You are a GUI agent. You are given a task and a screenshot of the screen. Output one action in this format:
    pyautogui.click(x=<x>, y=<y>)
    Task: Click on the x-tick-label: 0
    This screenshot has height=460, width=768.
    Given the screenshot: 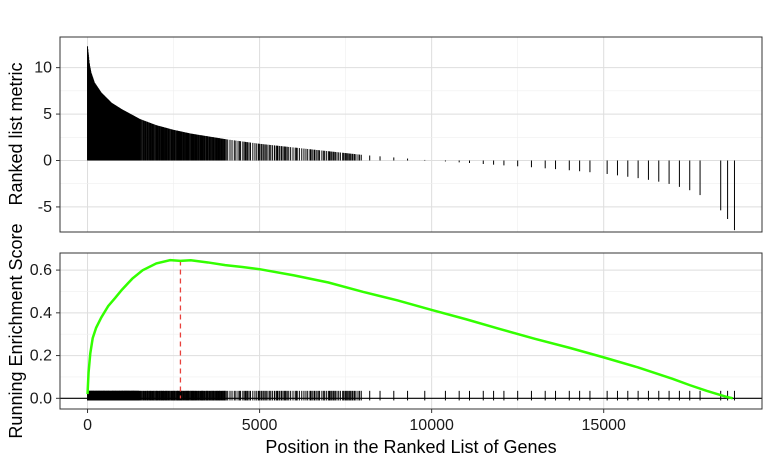 What is the action you would take?
    pyautogui.click(x=87, y=425)
    